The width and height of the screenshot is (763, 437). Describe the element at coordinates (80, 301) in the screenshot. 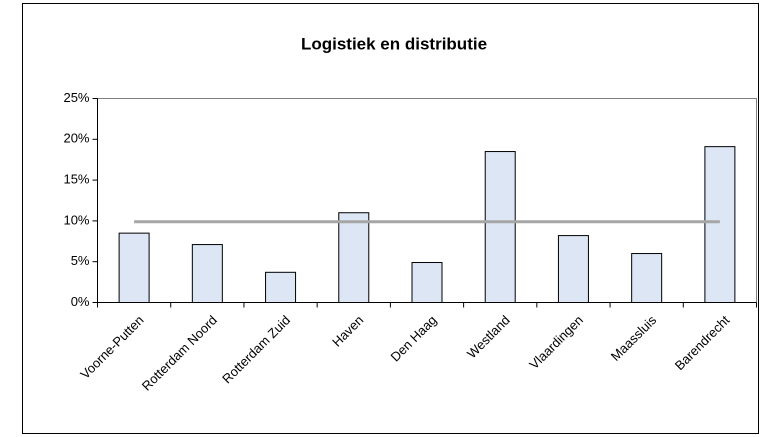

I see `y-tick-label: 0%` at that location.